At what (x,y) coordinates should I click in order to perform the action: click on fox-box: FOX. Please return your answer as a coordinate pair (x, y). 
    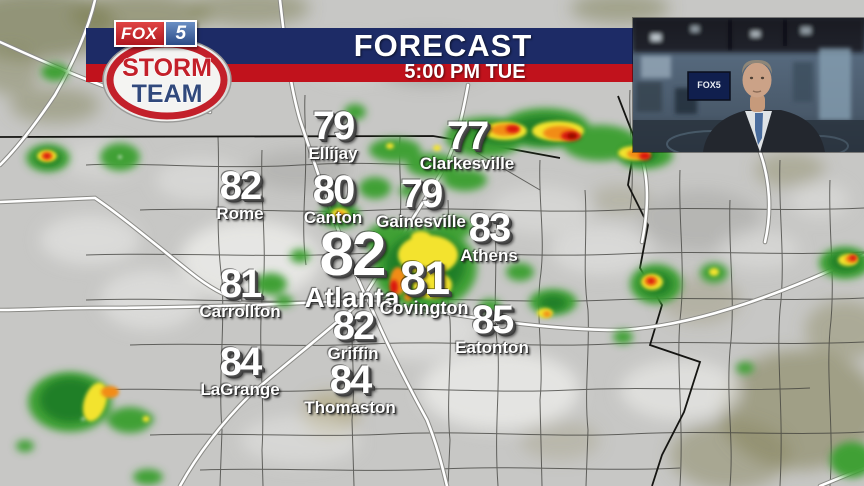
    Looking at the image, I should click on (139, 33).